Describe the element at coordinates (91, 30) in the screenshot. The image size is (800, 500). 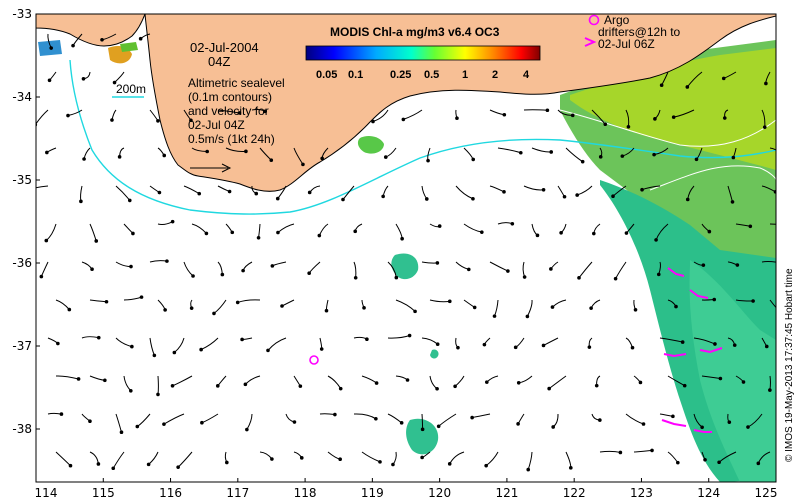
I see `western-australia-coast` at that location.